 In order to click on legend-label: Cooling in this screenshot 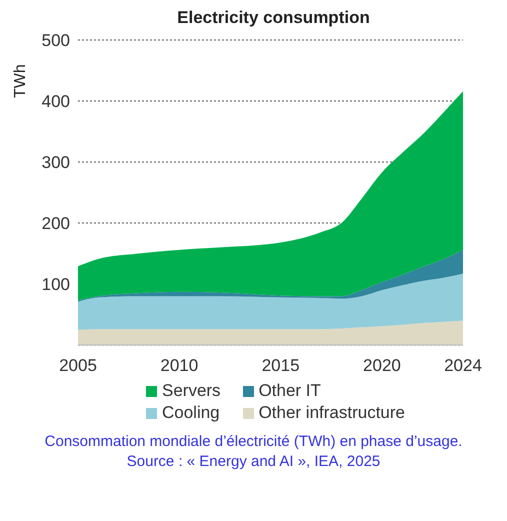, I will do `click(191, 413)`.